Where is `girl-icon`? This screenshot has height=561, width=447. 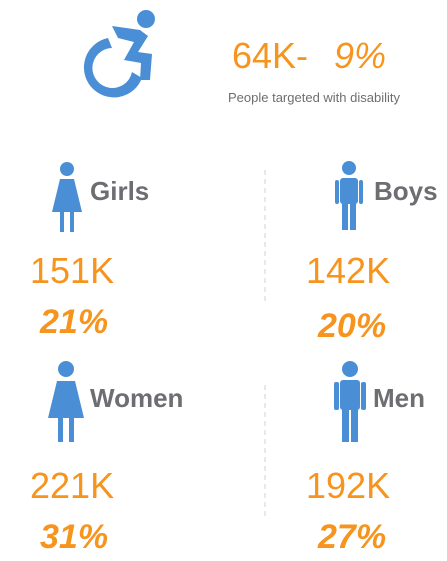 girl-icon is located at coordinates (67, 197).